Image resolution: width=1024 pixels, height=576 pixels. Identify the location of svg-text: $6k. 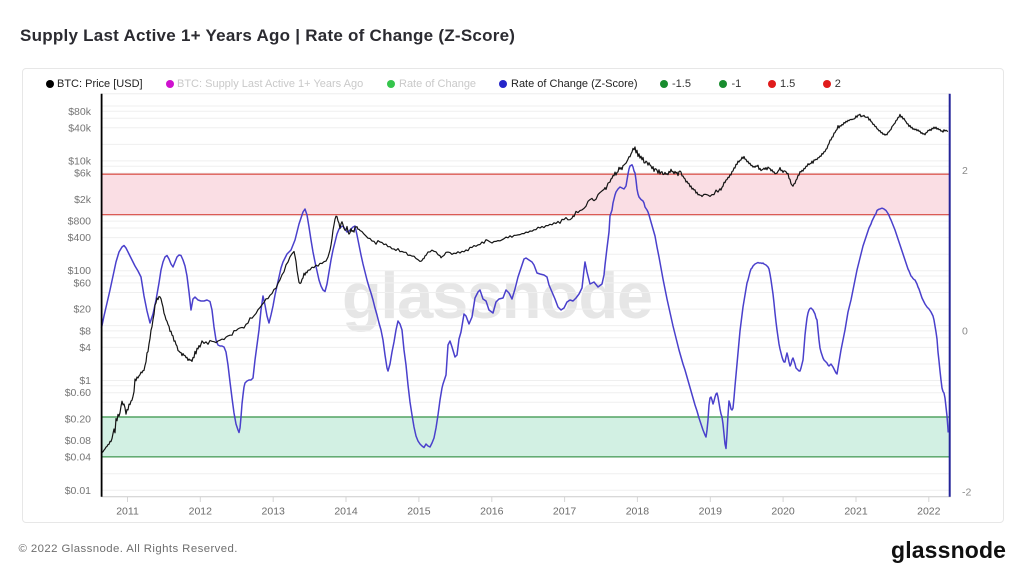
(83, 174).